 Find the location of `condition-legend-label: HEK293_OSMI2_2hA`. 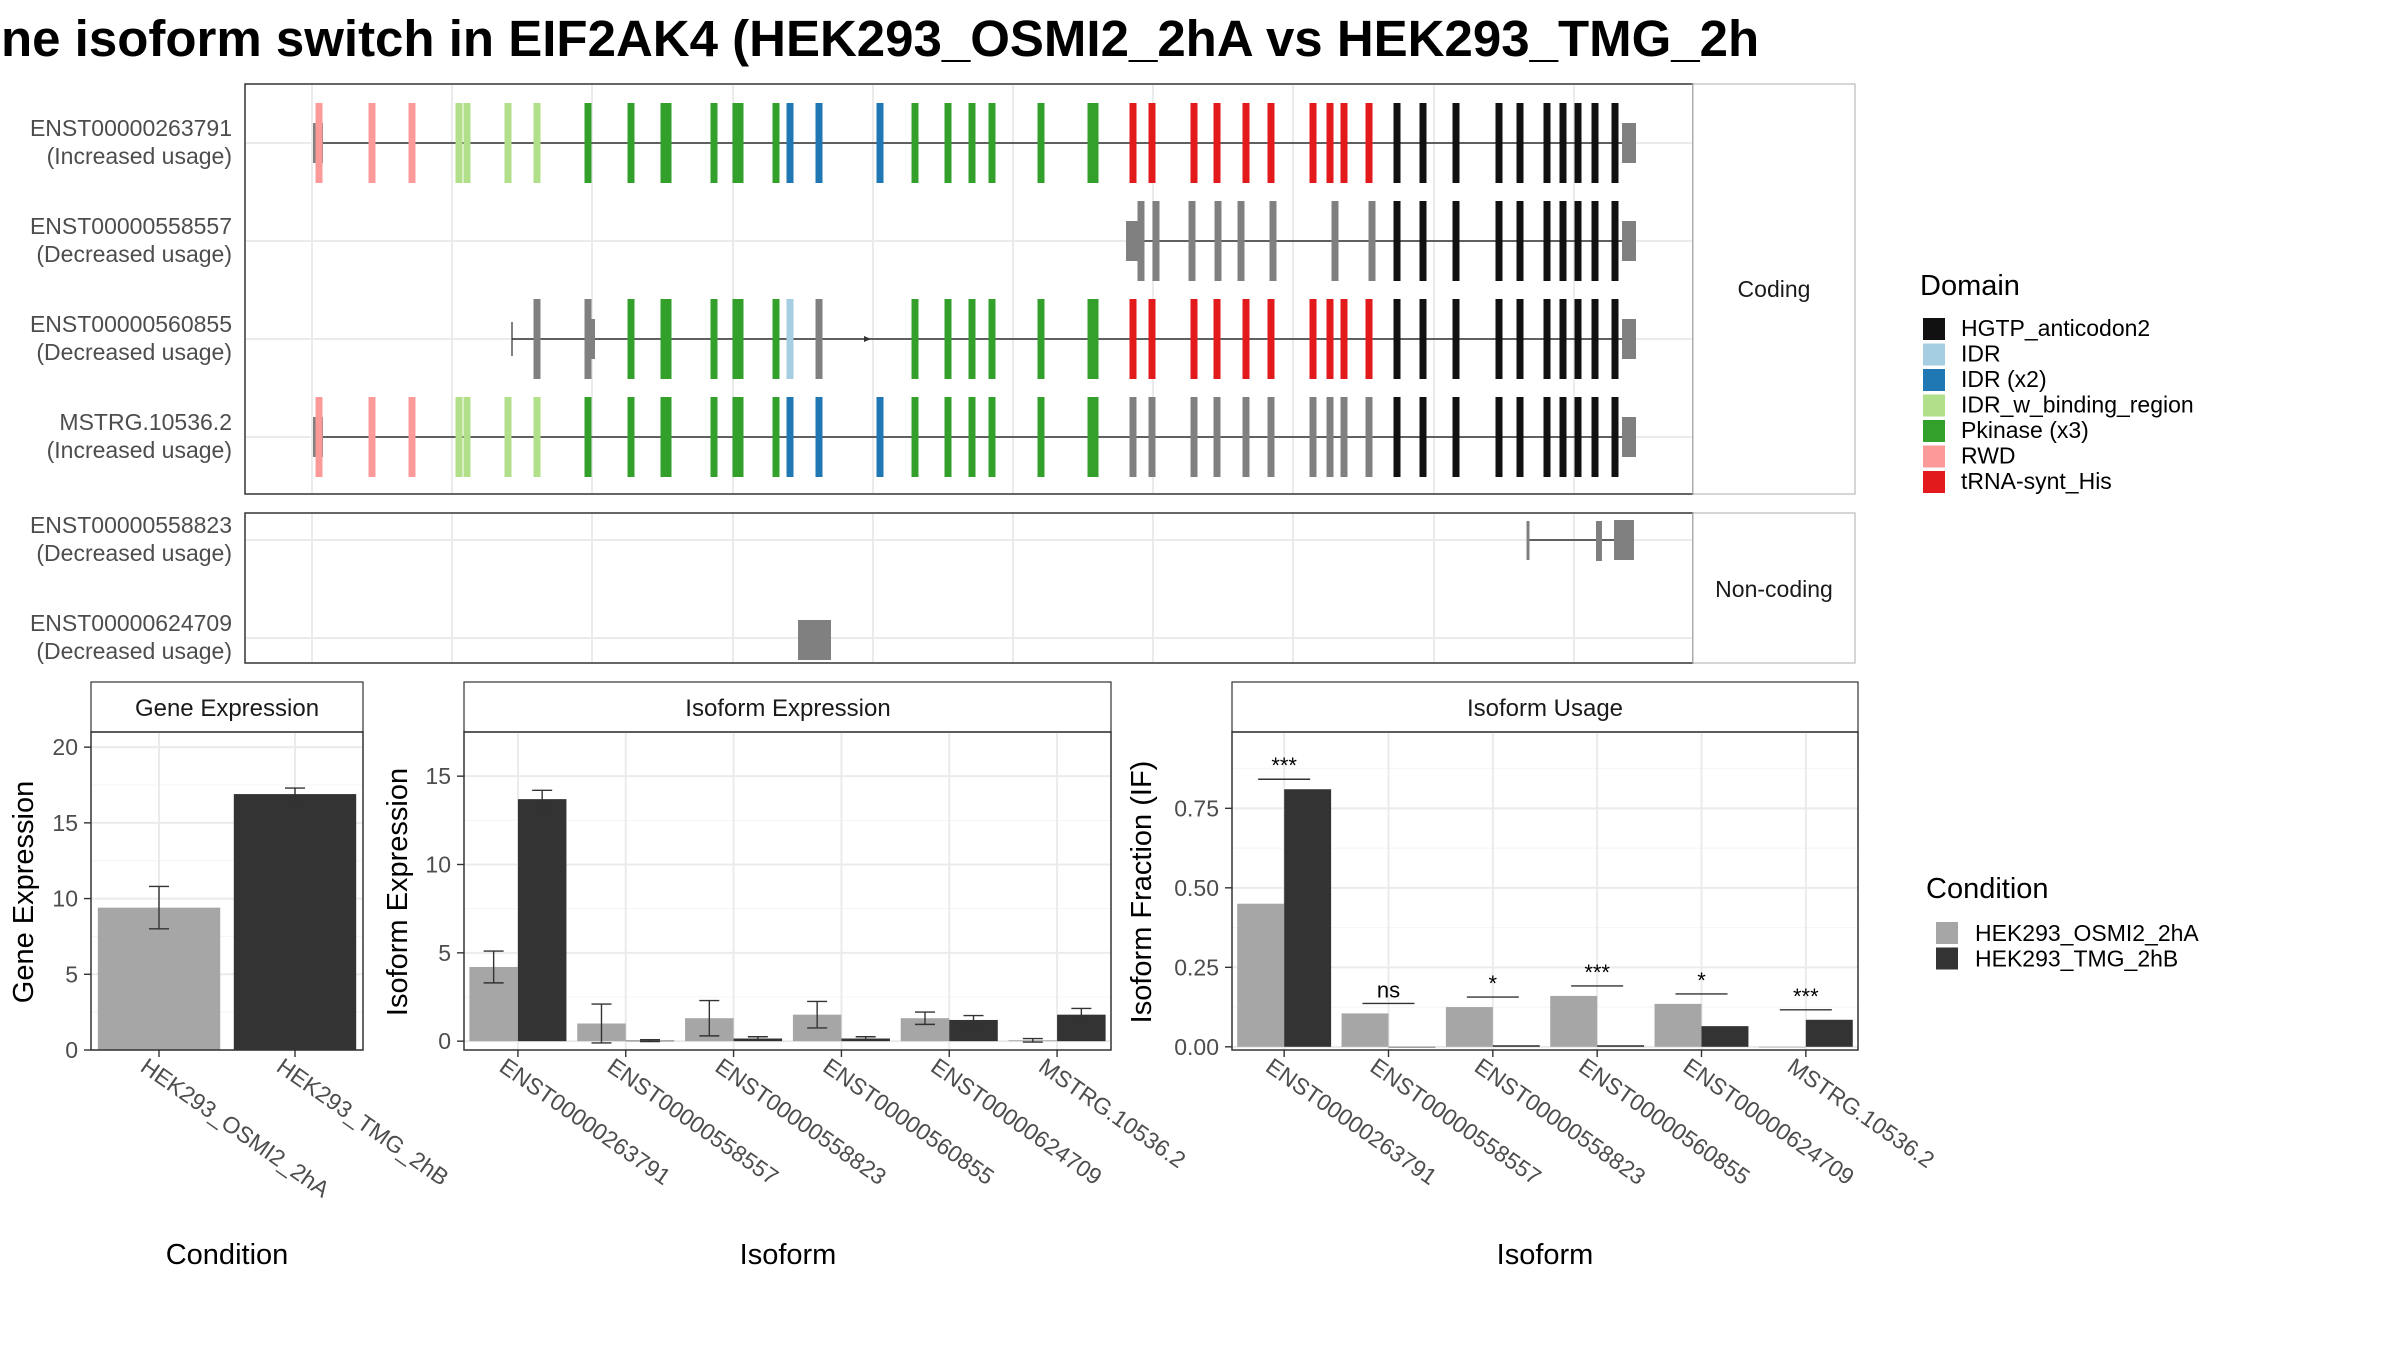

condition-legend-label: HEK293_OSMI2_2hA is located at coordinates (2087, 933).